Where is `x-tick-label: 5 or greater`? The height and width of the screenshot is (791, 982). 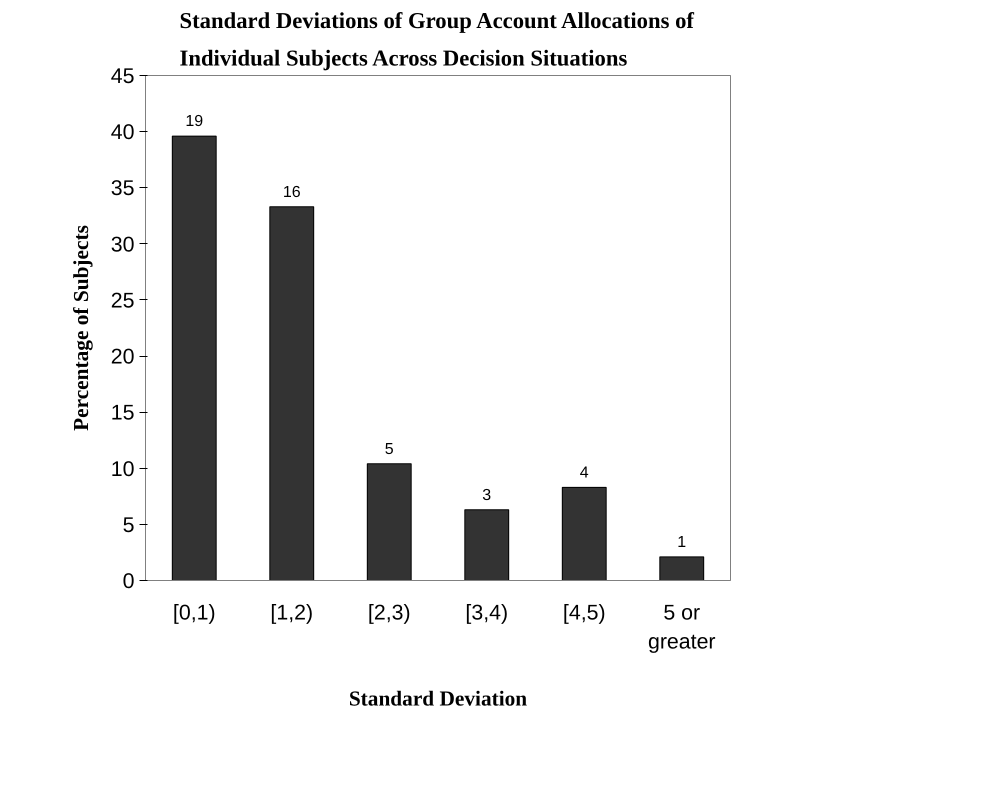
x-tick-label: 5 or greater is located at coordinates (682, 627).